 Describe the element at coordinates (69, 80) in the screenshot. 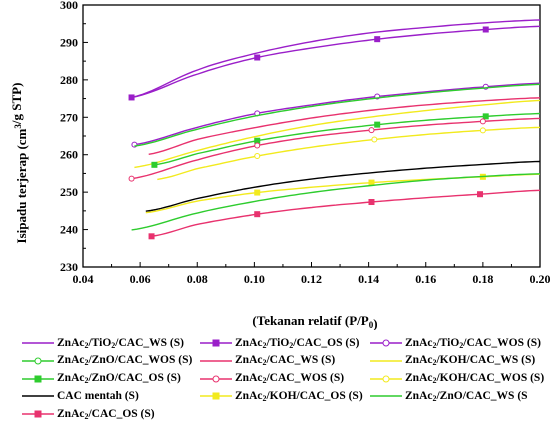

I see `y-tick-label: 280` at that location.